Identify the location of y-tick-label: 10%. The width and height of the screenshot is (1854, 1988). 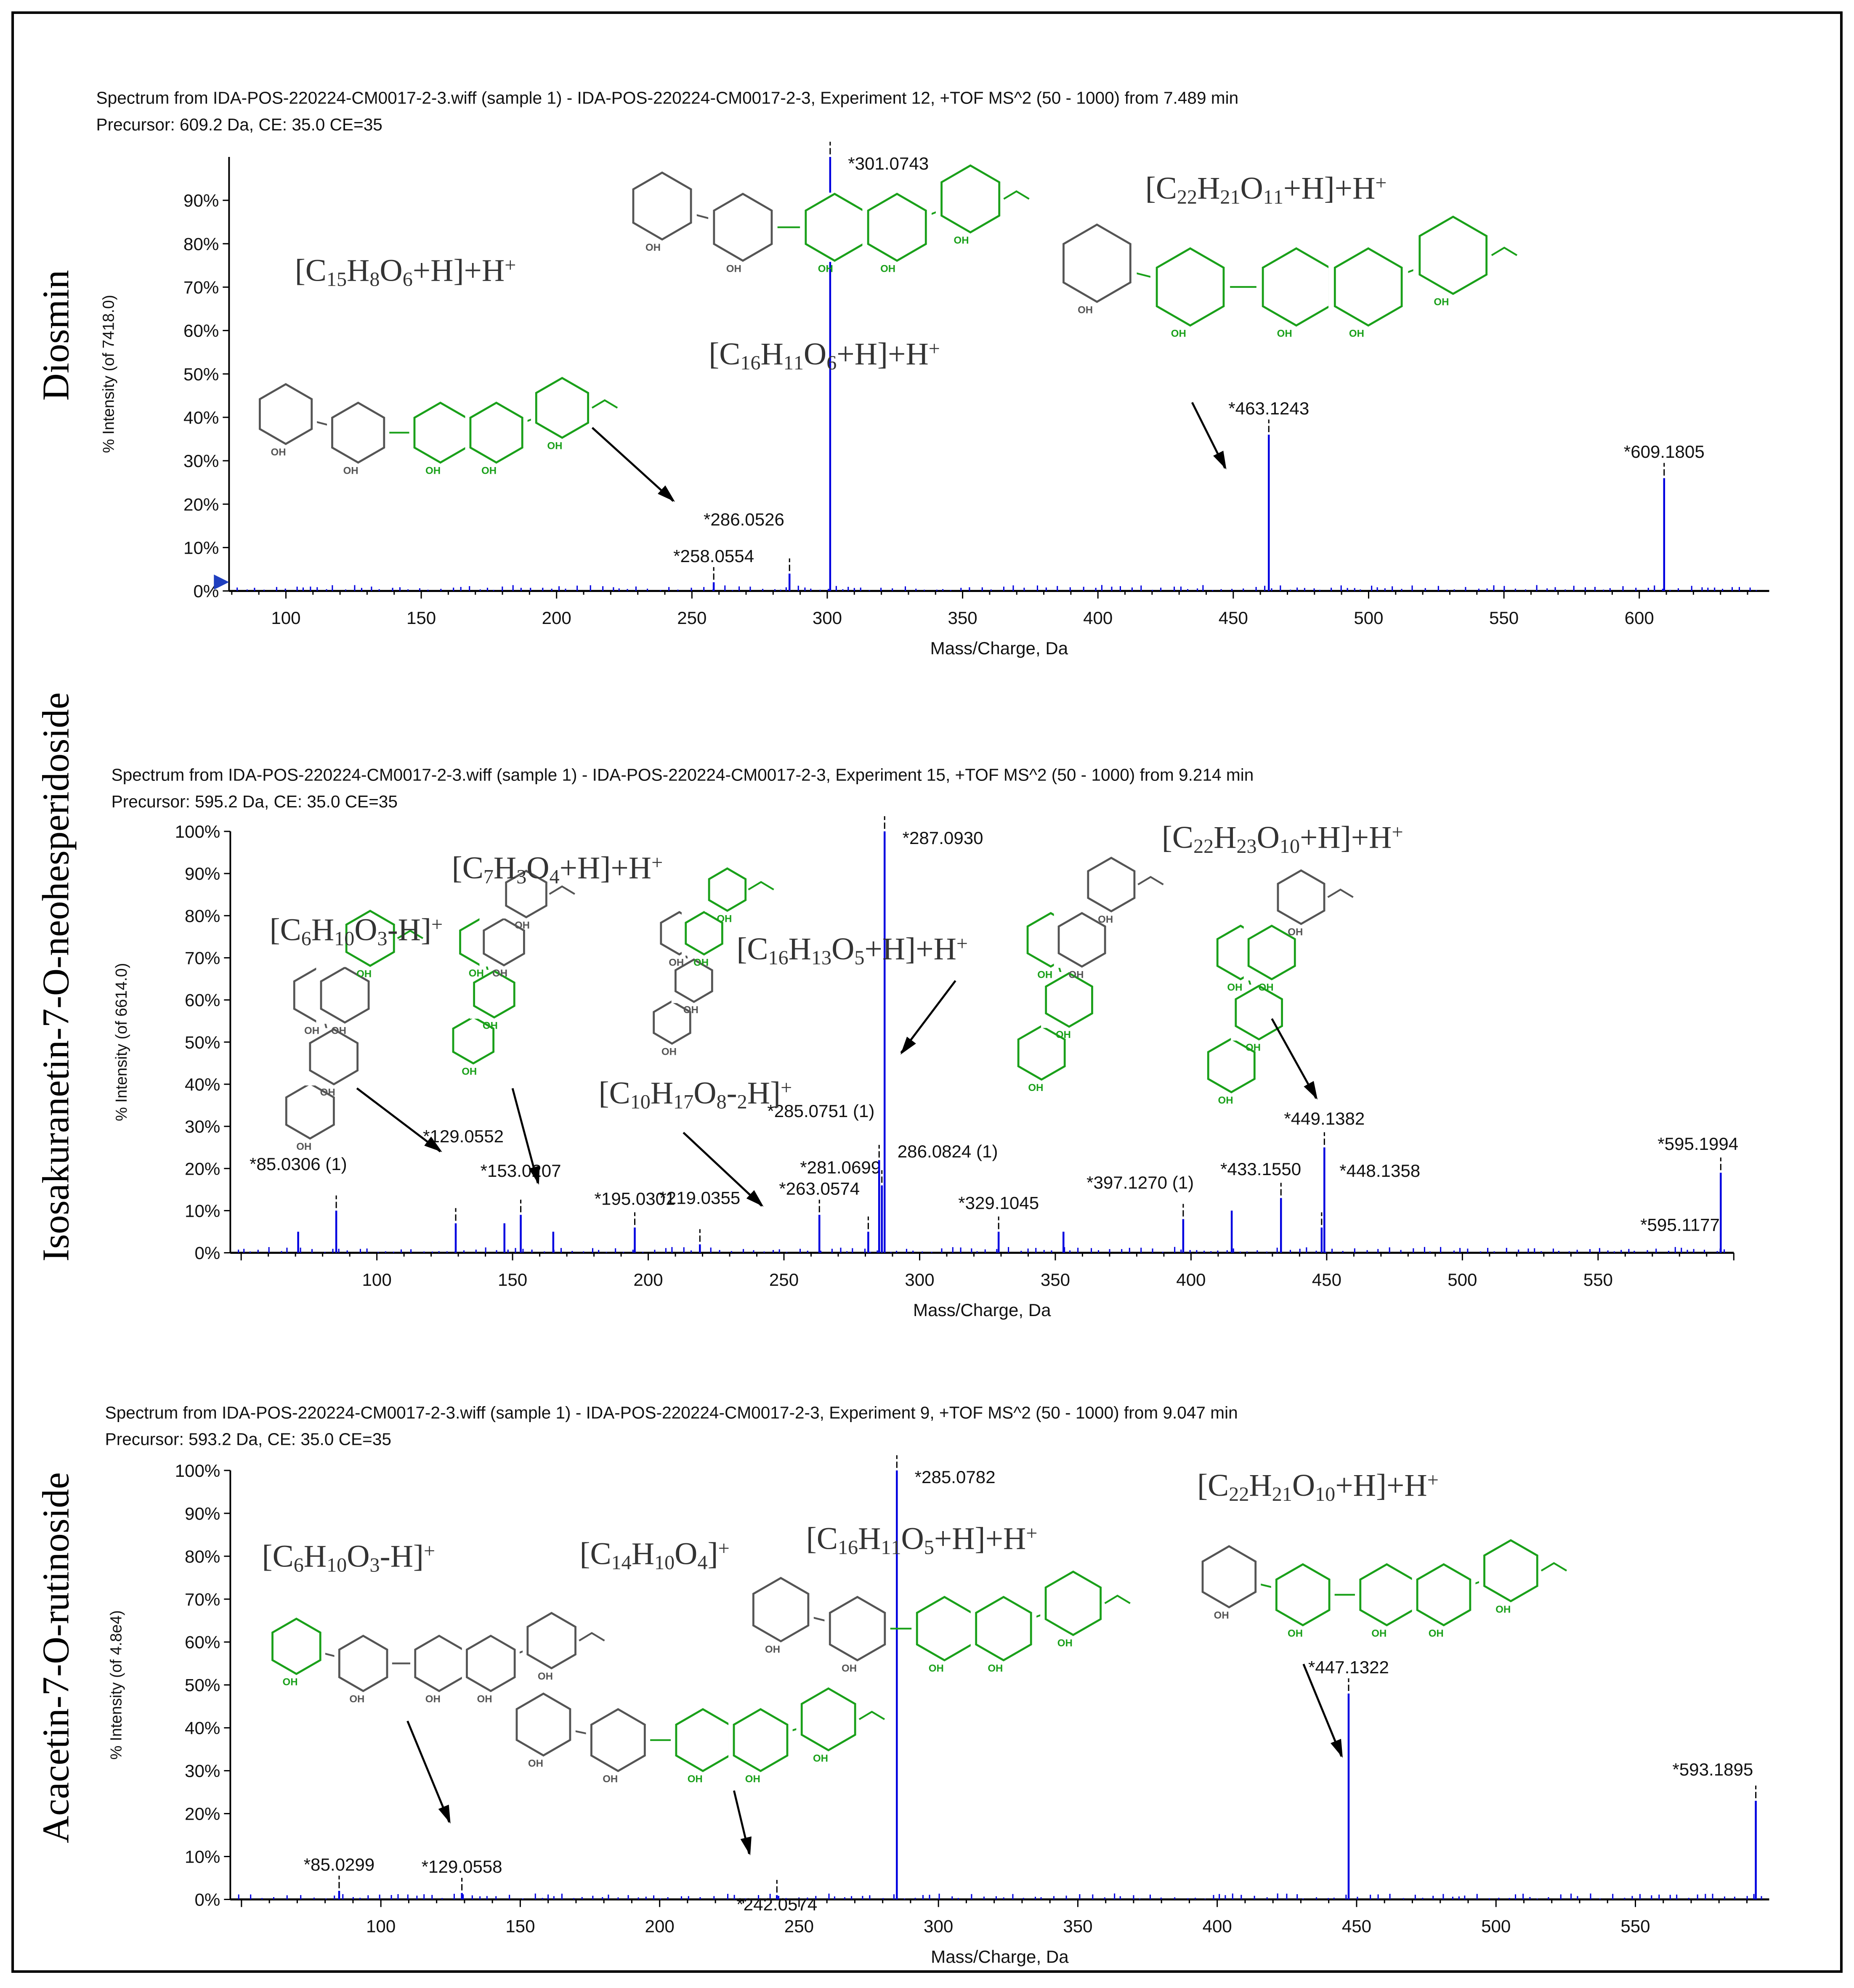
(202, 1211).